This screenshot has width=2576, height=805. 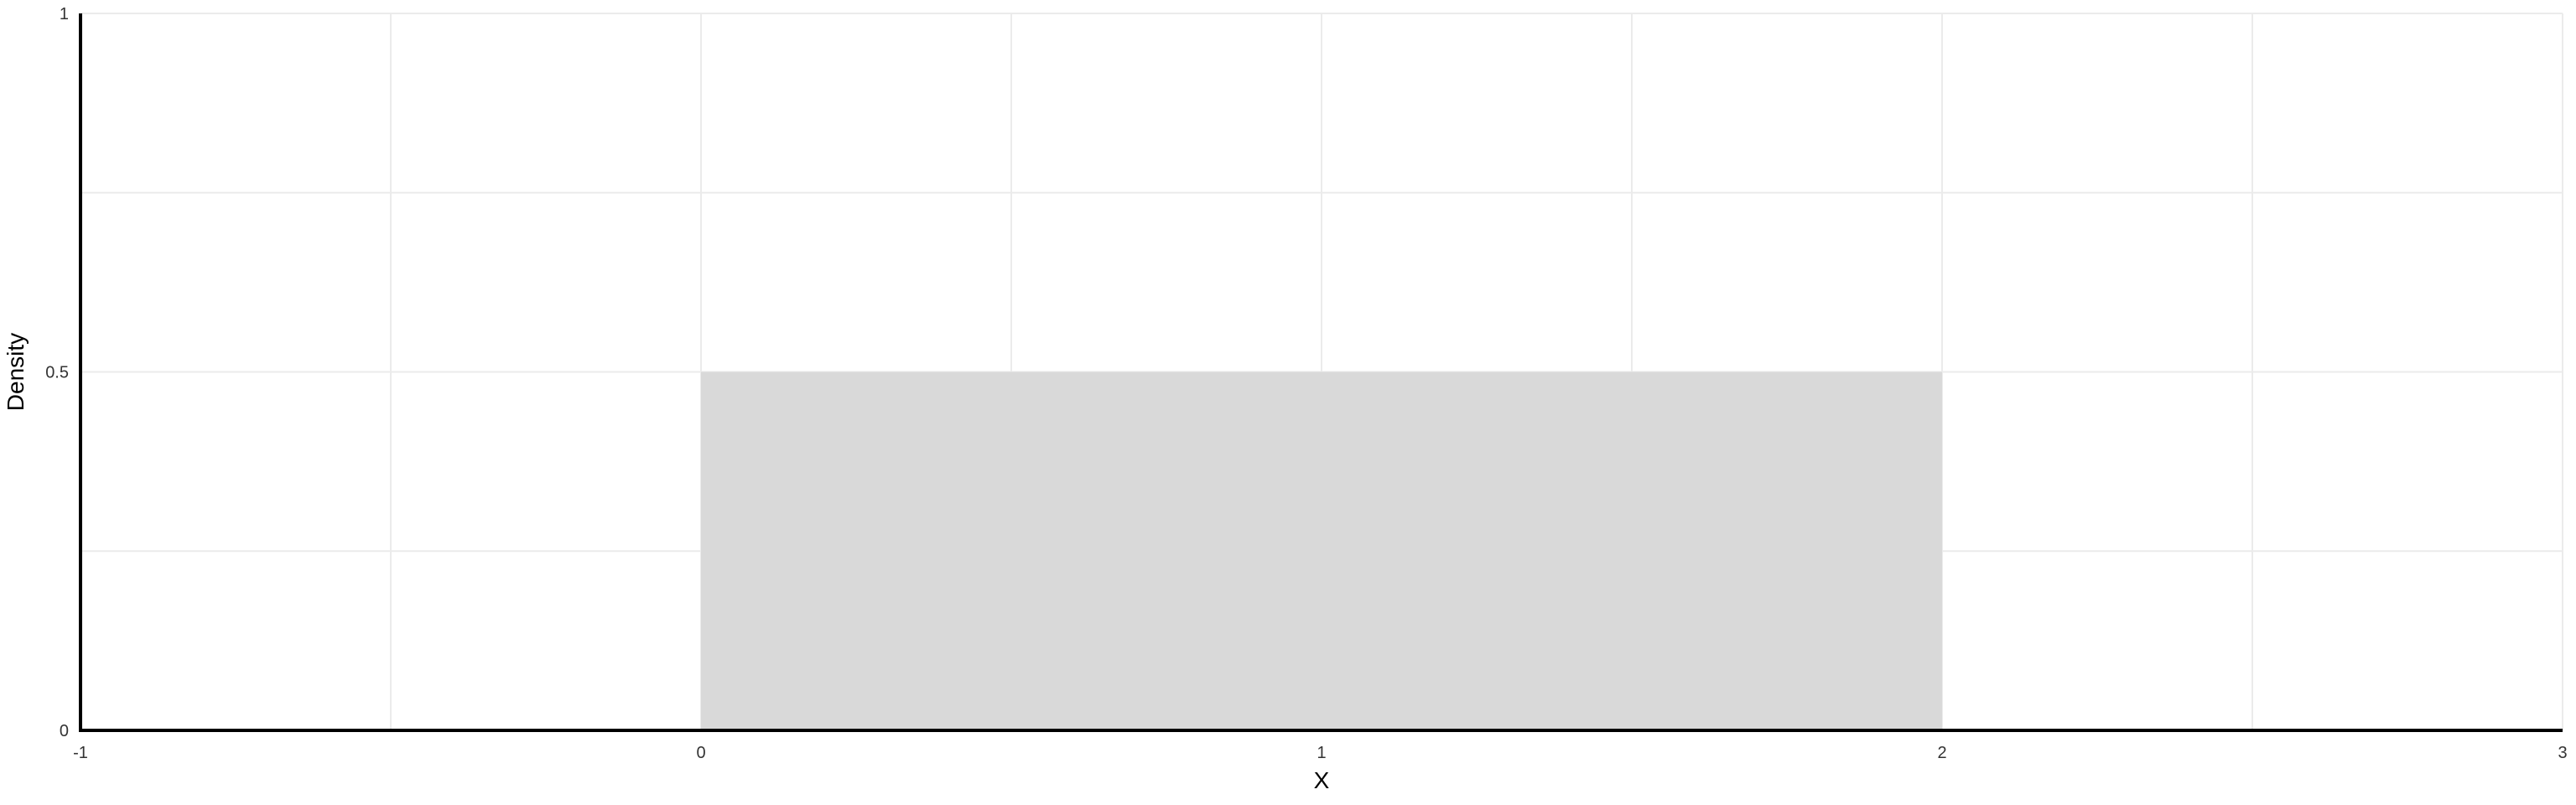 What do you see at coordinates (1321, 753) in the screenshot?
I see `x-tick-label: 1` at bounding box center [1321, 753].